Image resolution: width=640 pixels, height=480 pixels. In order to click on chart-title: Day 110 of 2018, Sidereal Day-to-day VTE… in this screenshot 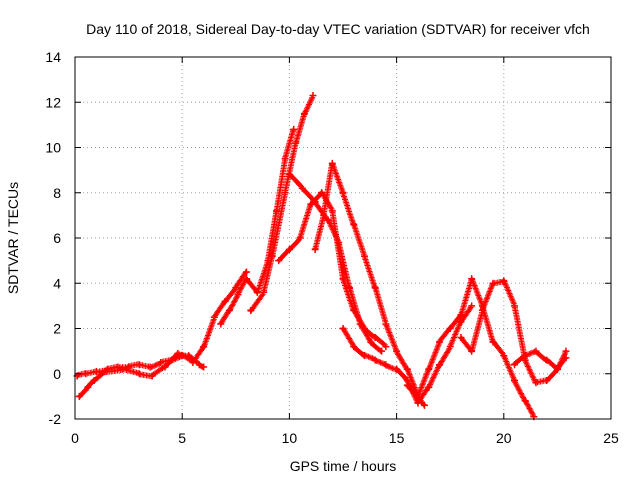, I will do `click(338, 29)`.